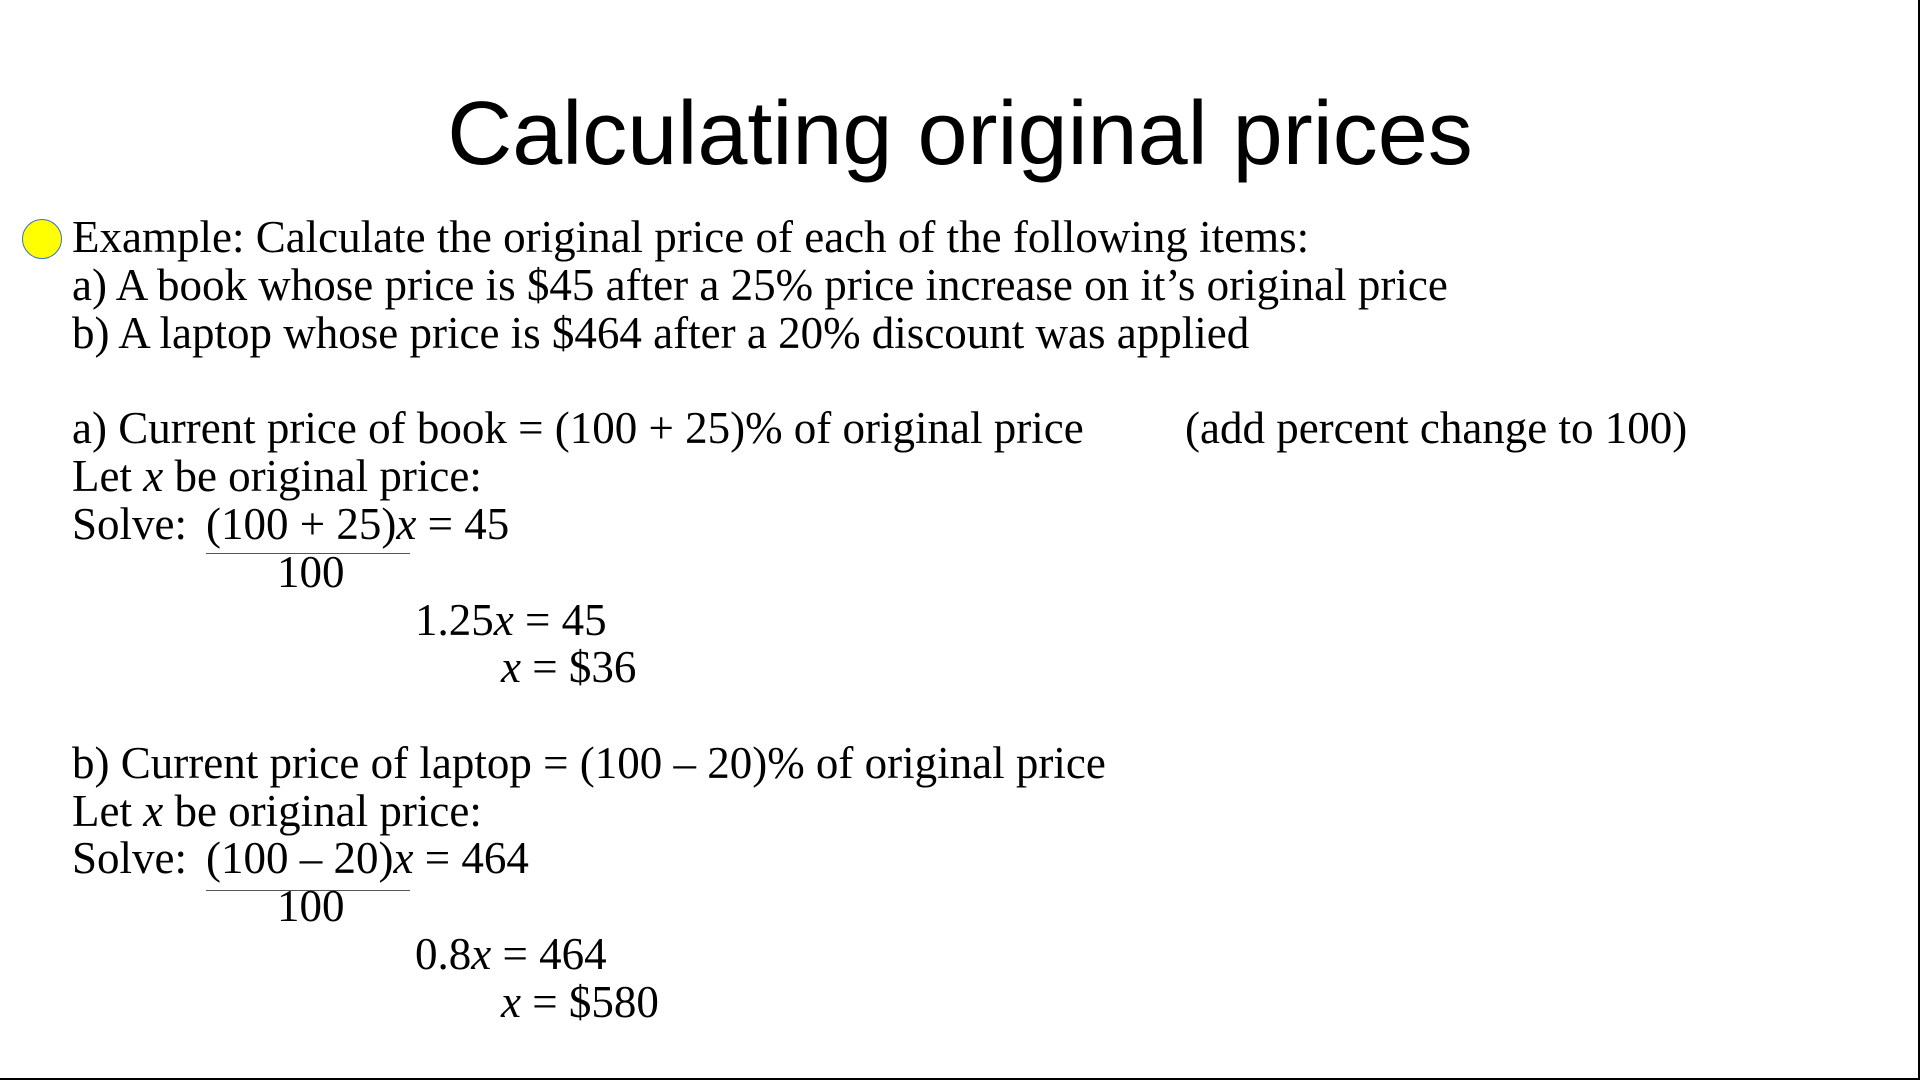 The width and height of the screenshot is (1920, 1080). I want to click on rhs: = $36, so click(578, 667).